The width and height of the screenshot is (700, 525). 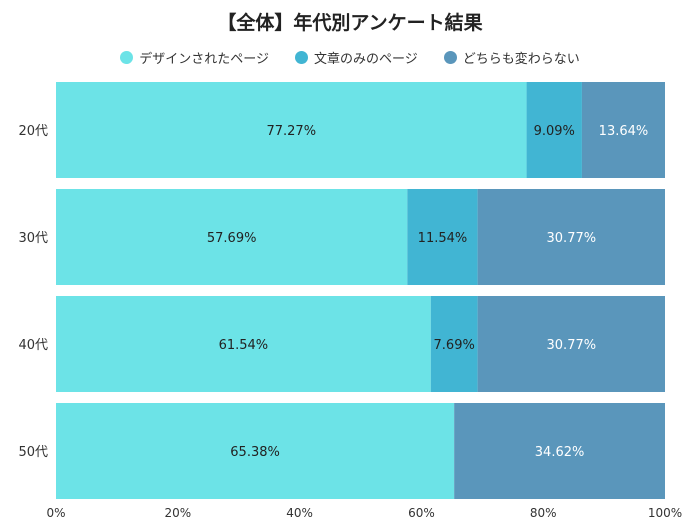 I want to click on legend-label: 文章のみのページ, so click(x=365, y=59).